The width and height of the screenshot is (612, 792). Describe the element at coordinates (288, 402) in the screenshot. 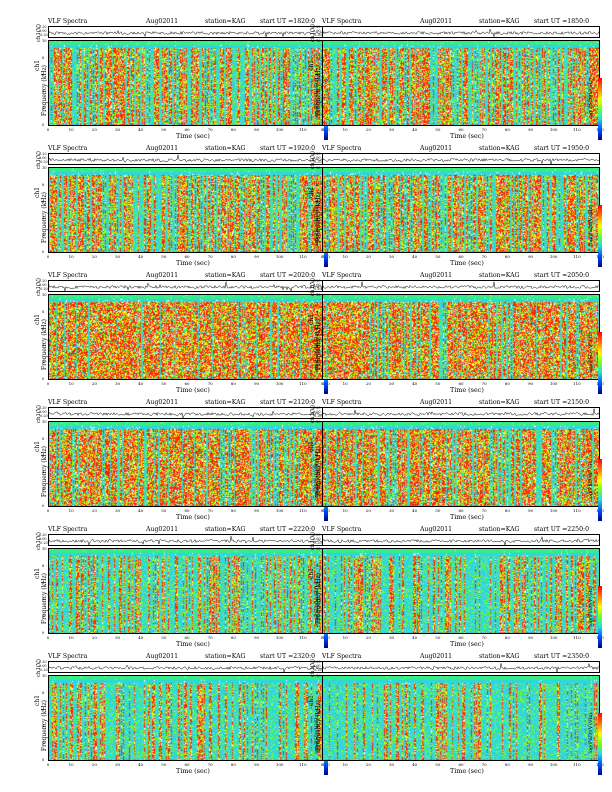

I see `title-start-time: start UT =2120:0` at that location.